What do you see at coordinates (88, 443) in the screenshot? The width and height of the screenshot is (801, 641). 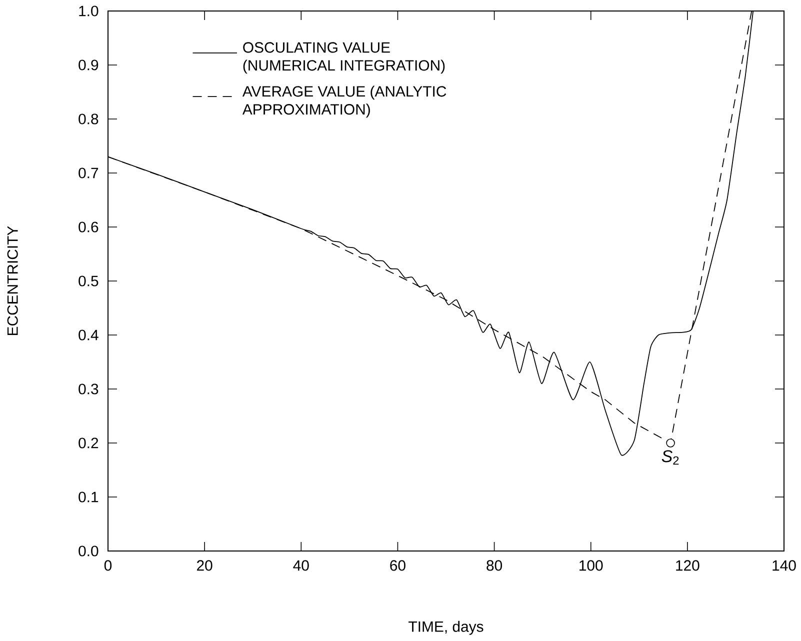 I see `y-tick-label: 0.2` at bounding box center [88, 443].